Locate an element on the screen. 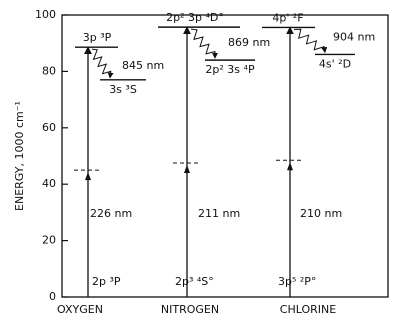 The image size is (393, 321). lower-level-label: 3s ³S is located at coordinates (123, 89).